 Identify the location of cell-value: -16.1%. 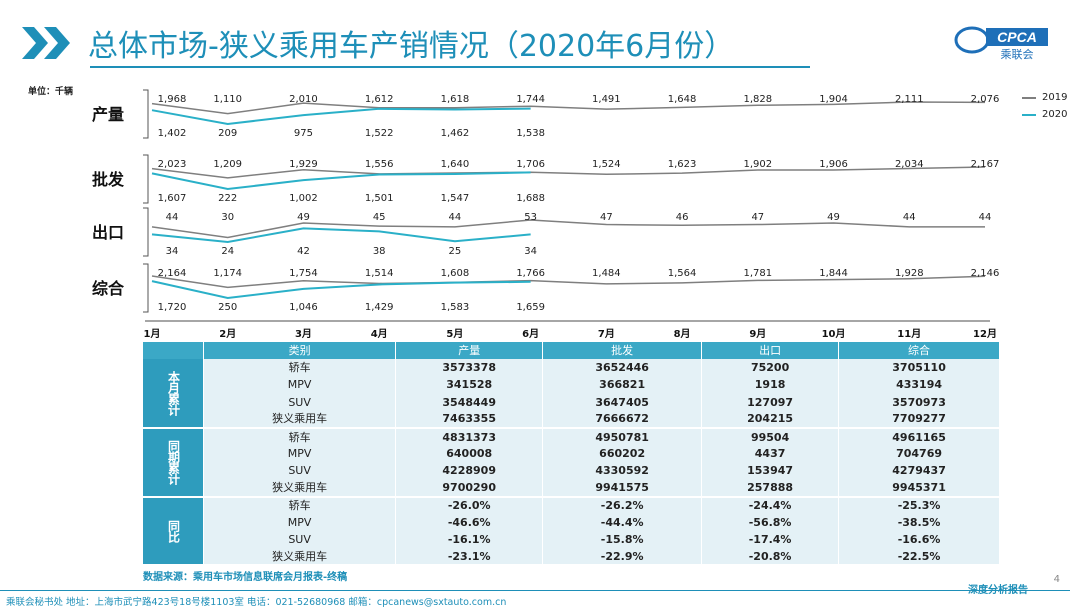
(469, 540).